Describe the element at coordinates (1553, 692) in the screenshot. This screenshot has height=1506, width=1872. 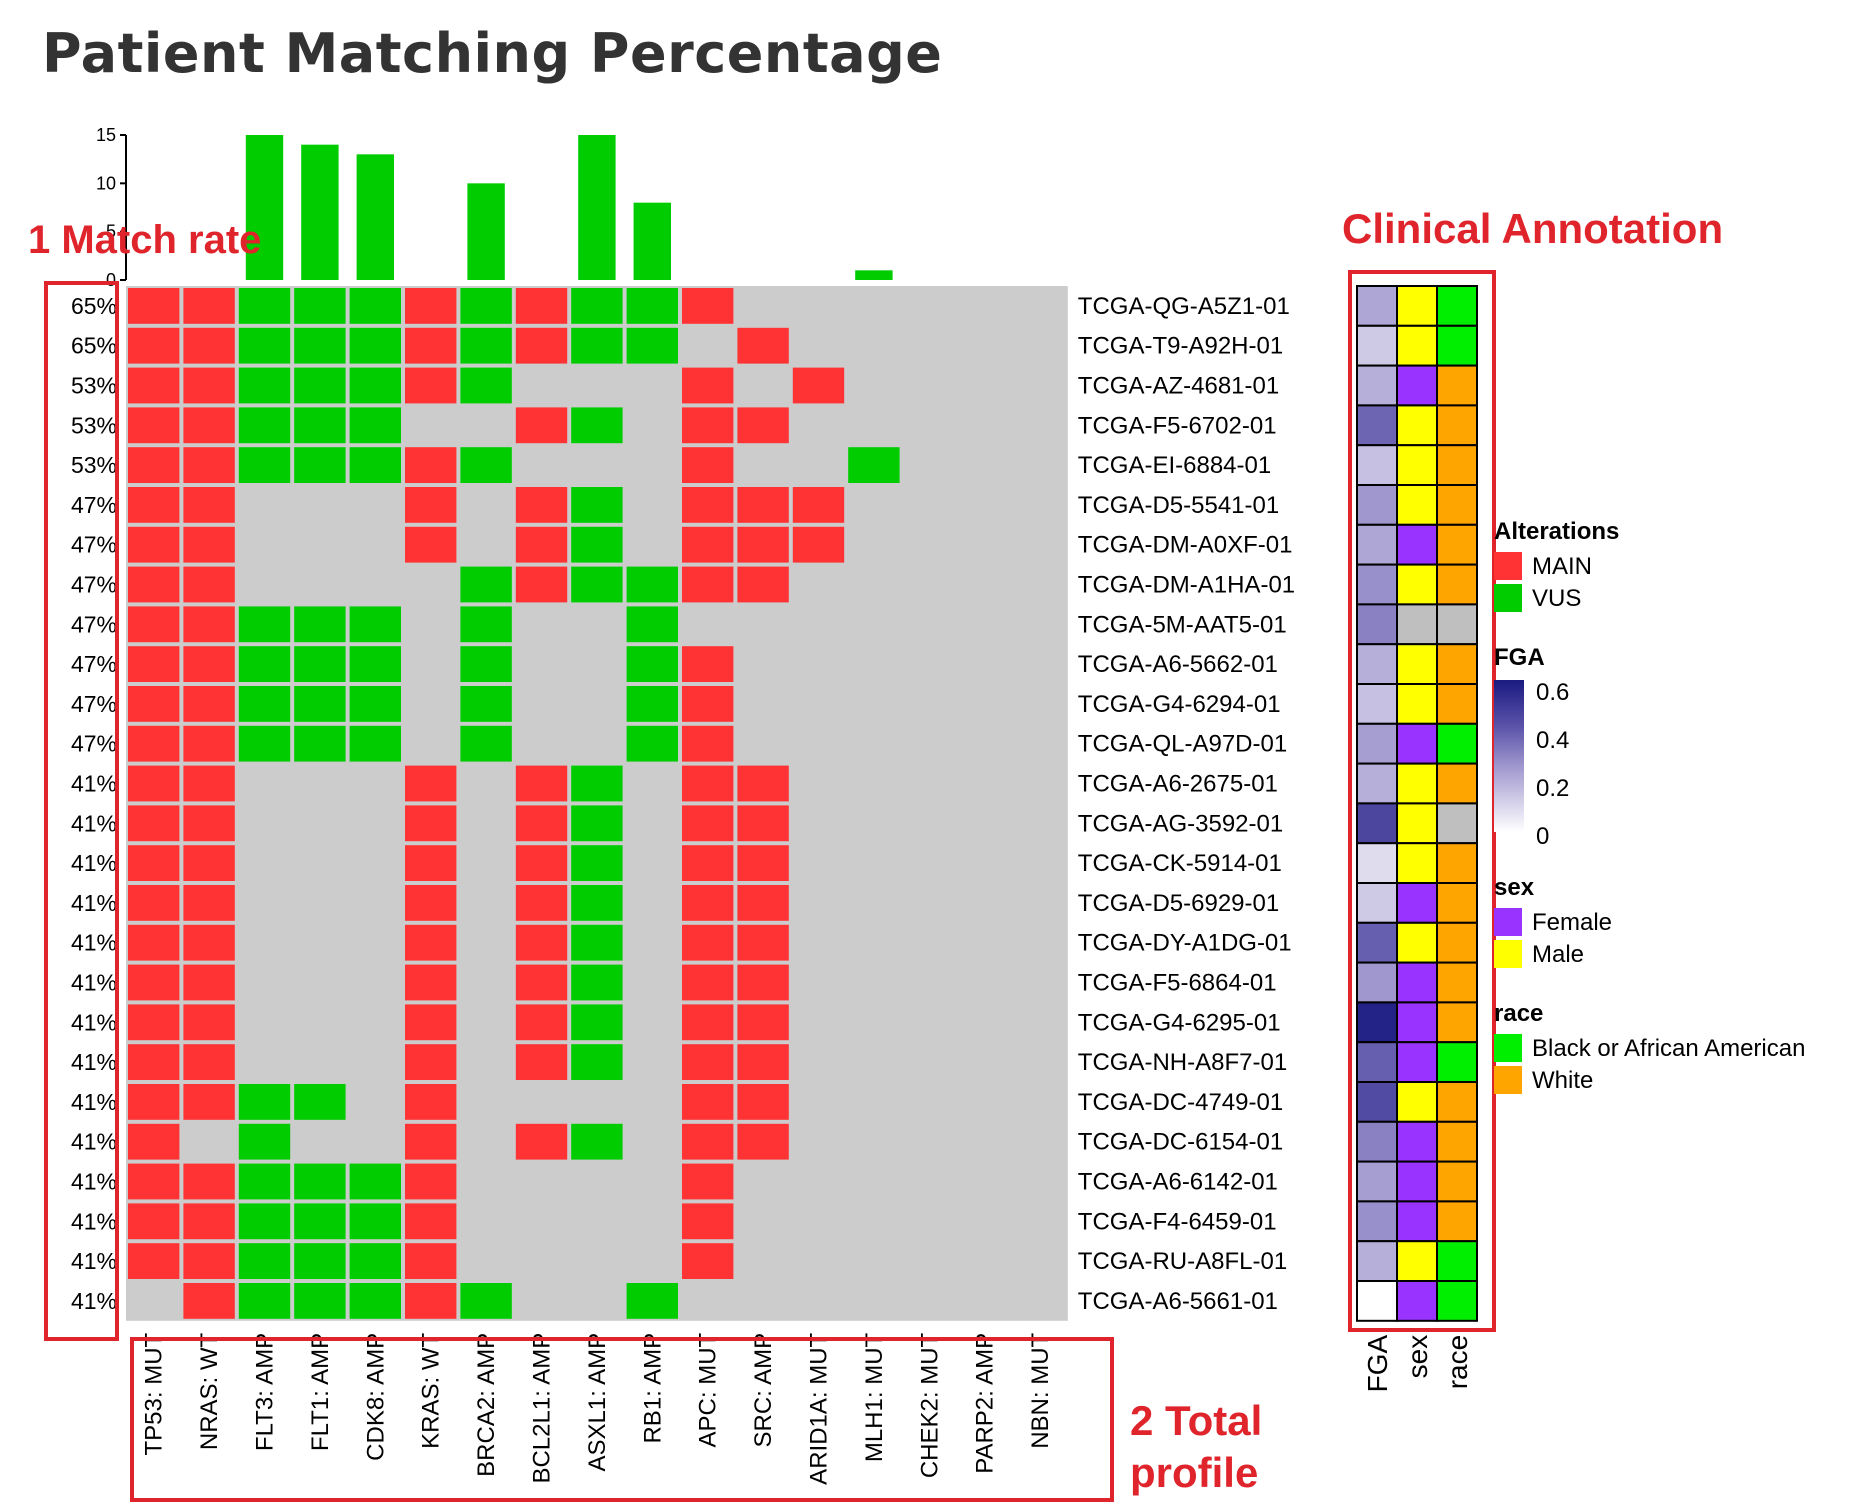
I see `fga-tick-label: 0.6` at that location.